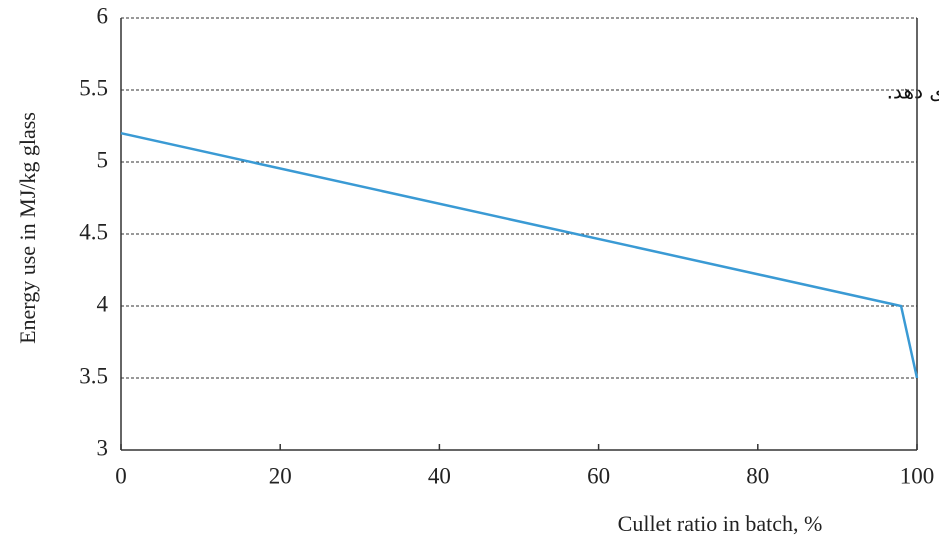 This screenshot has height=544, width=939. I want to click on y-tick-label: 5.5, so click(93, 87).